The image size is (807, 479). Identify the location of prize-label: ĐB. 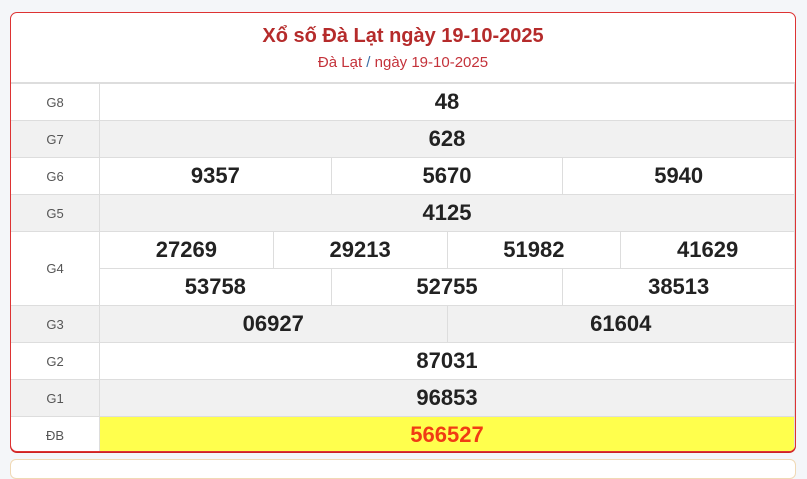
(55, 433).